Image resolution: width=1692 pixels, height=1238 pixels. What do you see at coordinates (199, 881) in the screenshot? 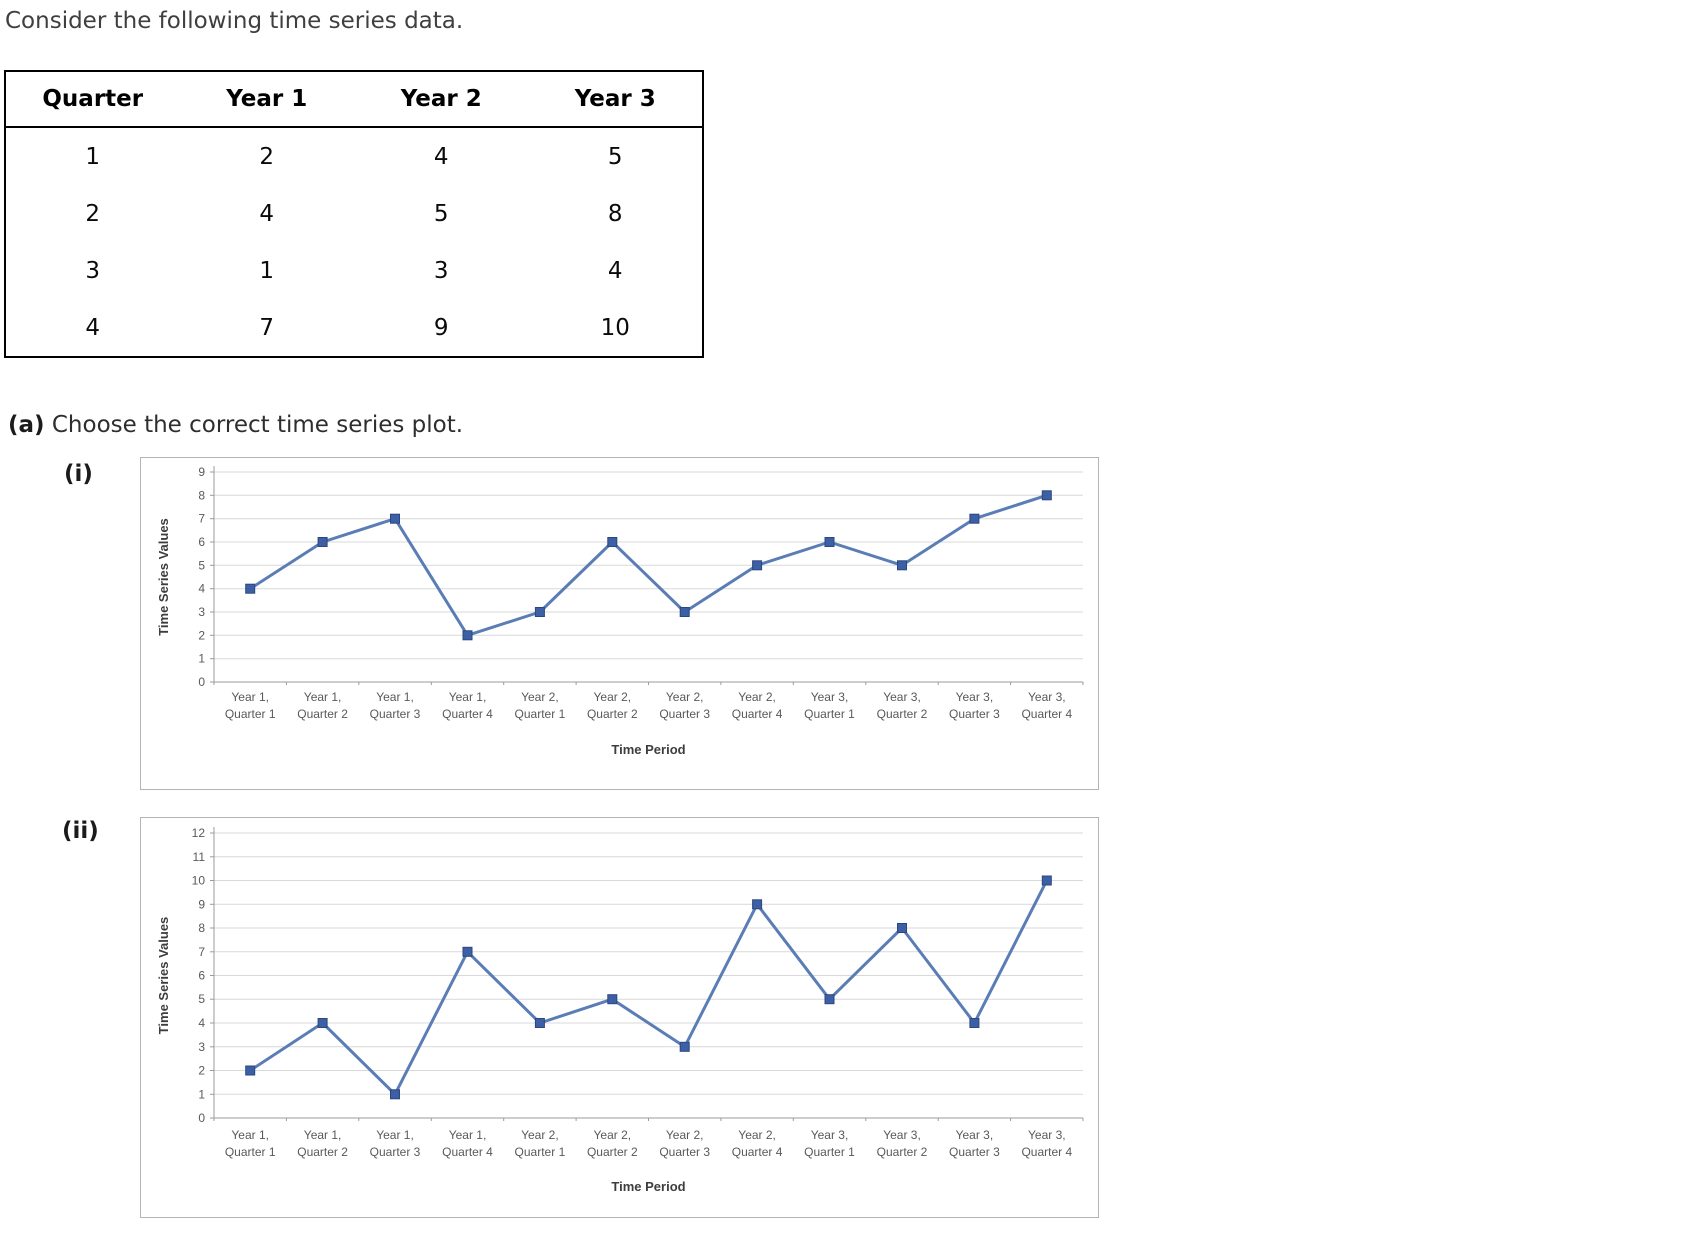
I see `svg-text: 10` at bounding box center [199, 881].